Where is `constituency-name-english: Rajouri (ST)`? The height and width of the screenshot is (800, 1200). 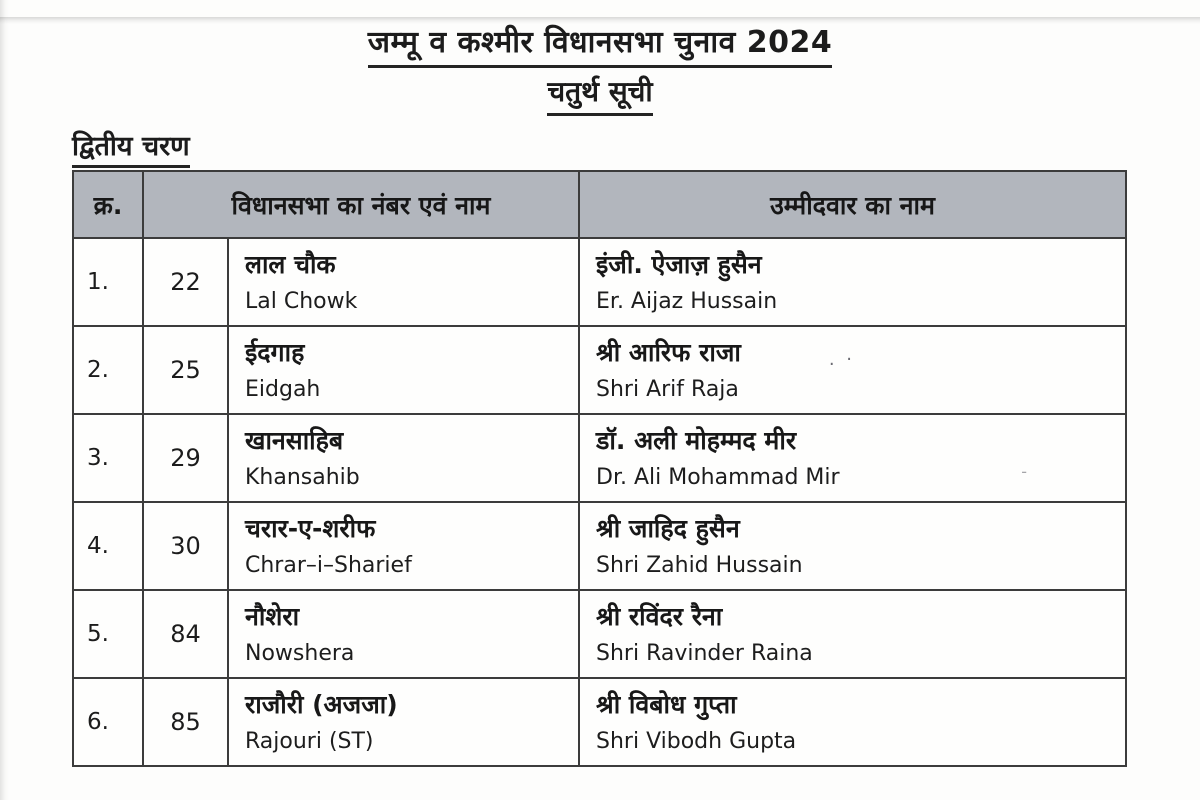 constituency-name-english: Rajouri (ST) is located at coordinates (309, 741).